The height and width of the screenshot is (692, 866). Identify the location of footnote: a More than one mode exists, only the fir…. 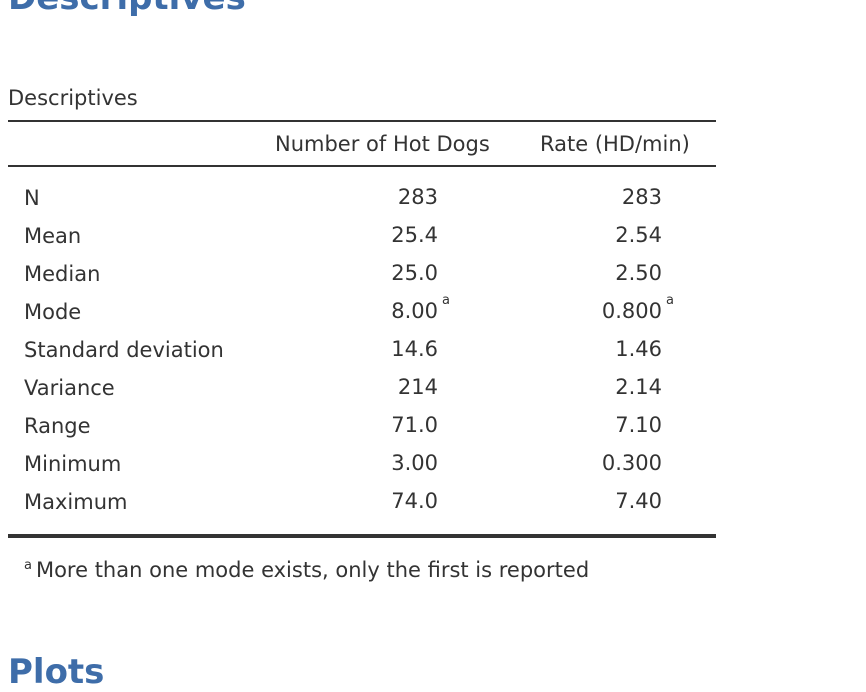
(306, 568).